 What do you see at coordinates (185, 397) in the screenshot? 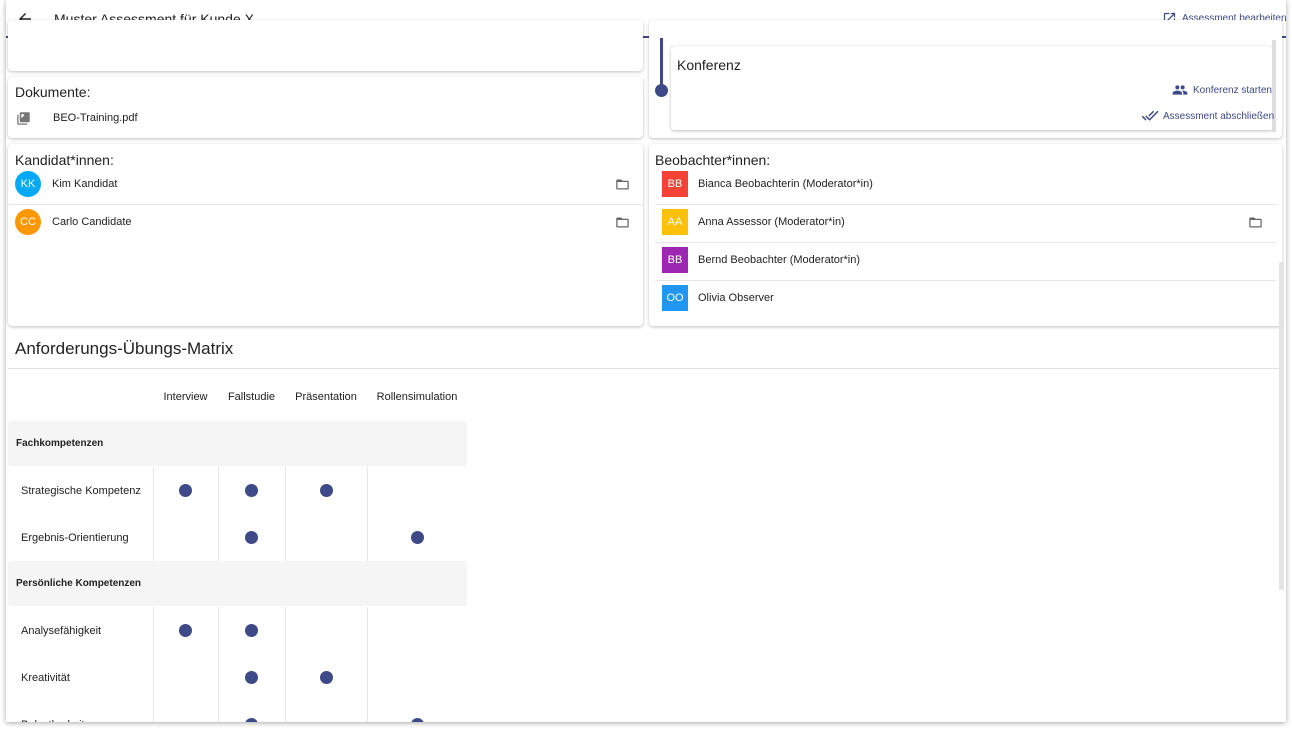
I see `exercise-header: Interview` at bounding box center [185, 397].